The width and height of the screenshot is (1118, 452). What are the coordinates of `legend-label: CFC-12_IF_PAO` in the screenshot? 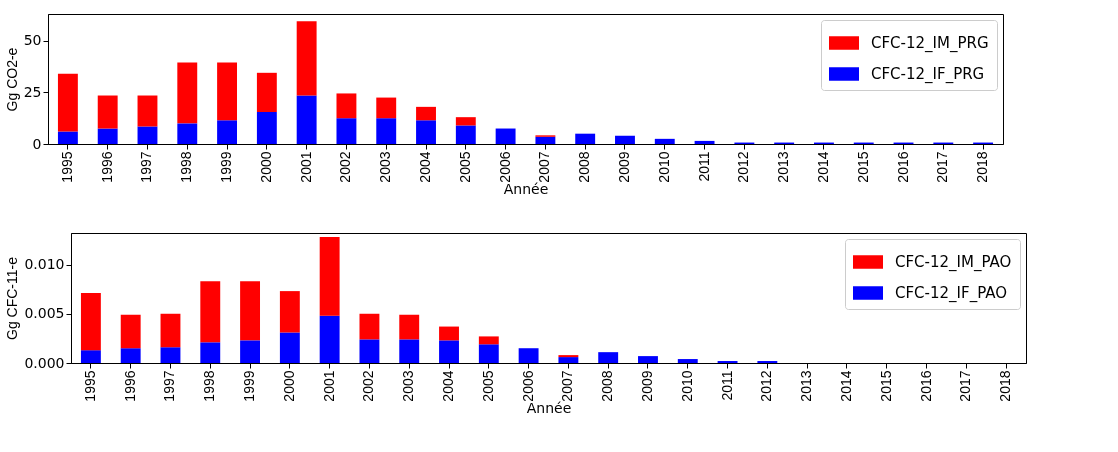 It's located at (951, 293).